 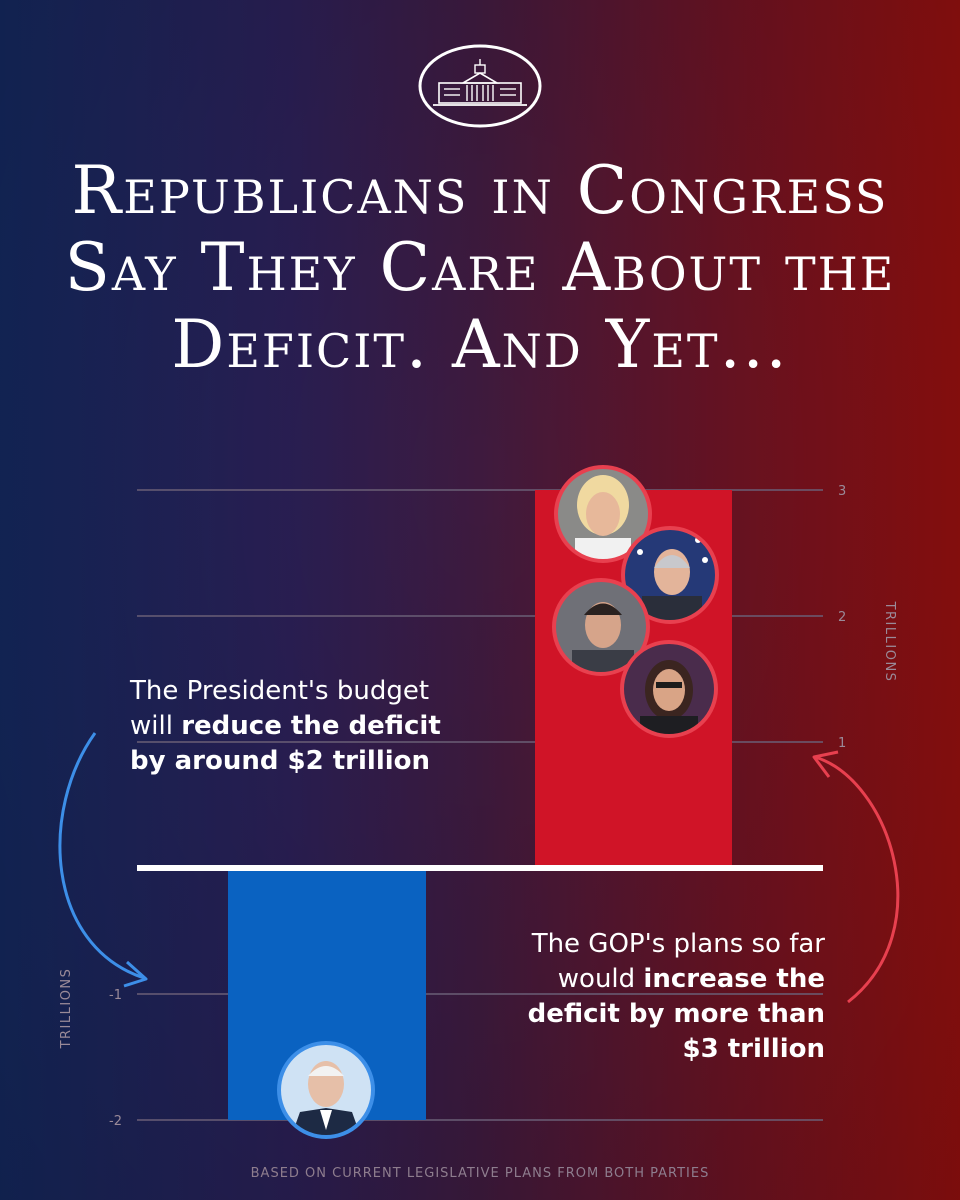 What do you see at coordinates (889, 642) in the screenshot?
I see `y-unit-label-right: TRILLIONS` at bounding box center [889, 642].